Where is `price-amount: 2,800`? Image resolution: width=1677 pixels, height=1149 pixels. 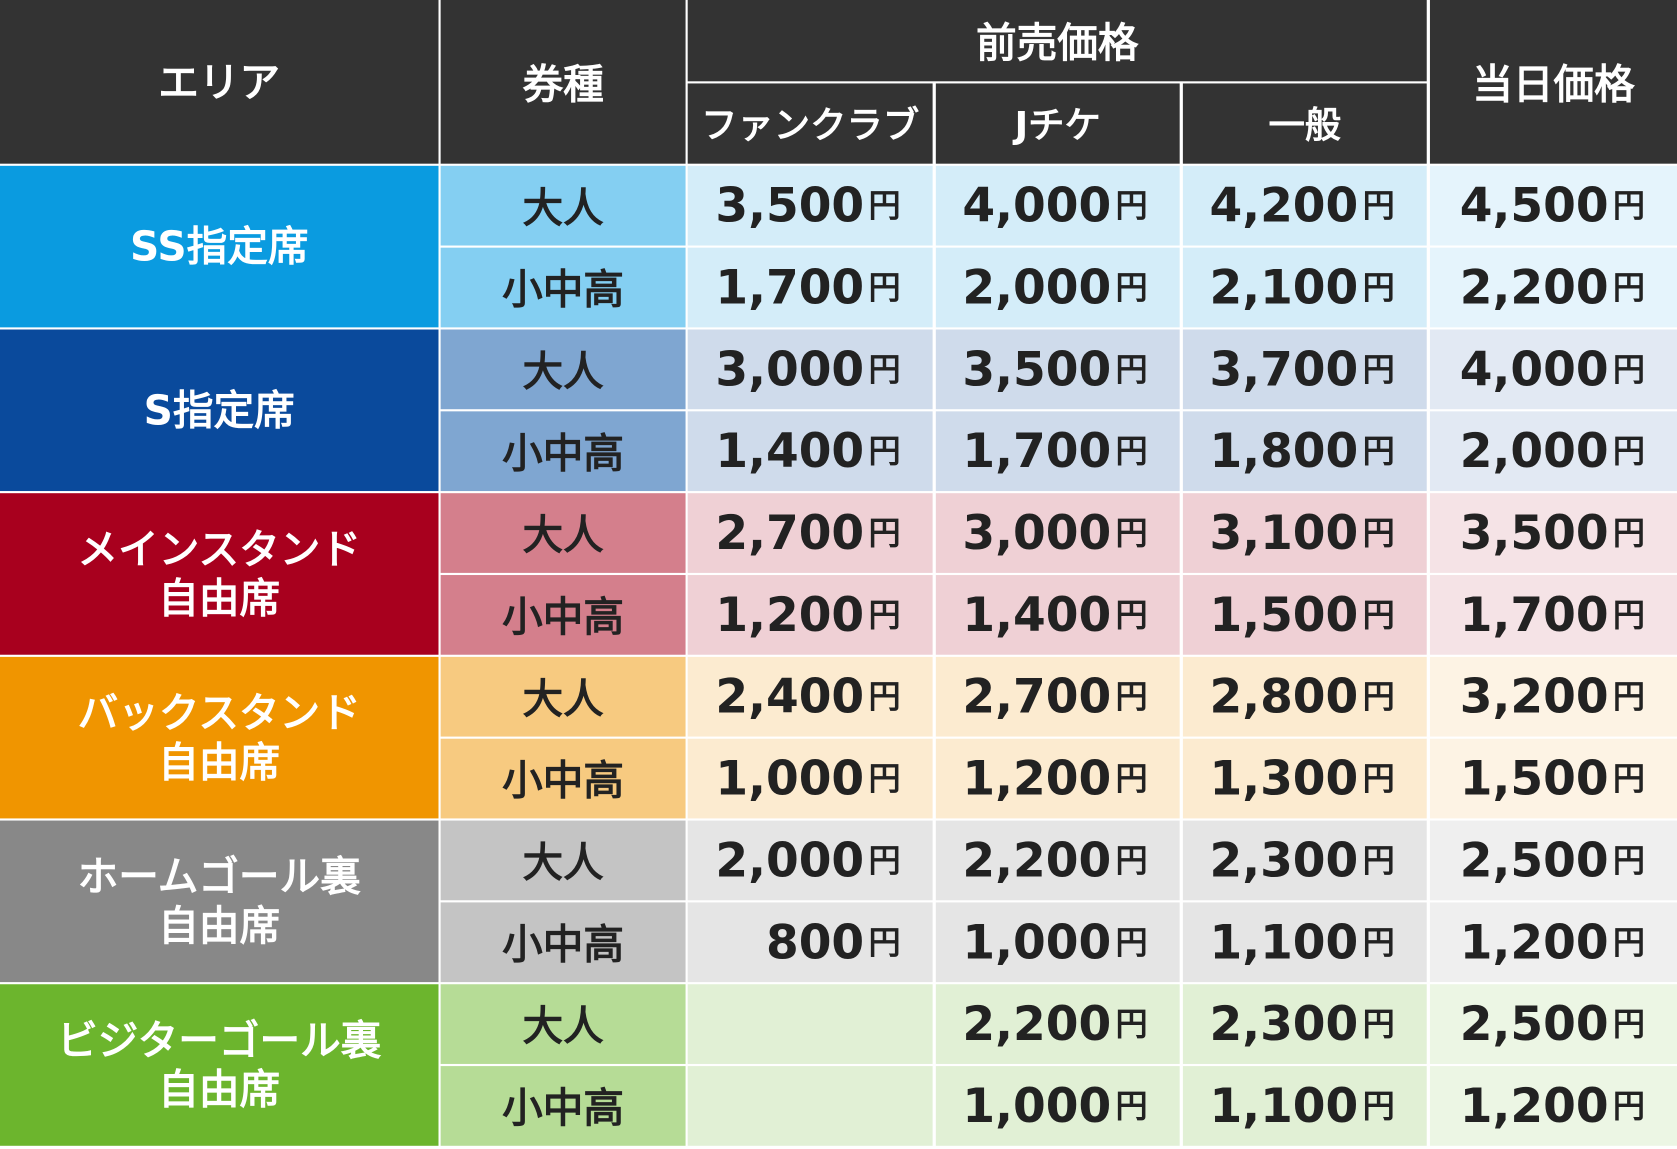
price-amount: 2,800 is located at coordinates (1283, 696).